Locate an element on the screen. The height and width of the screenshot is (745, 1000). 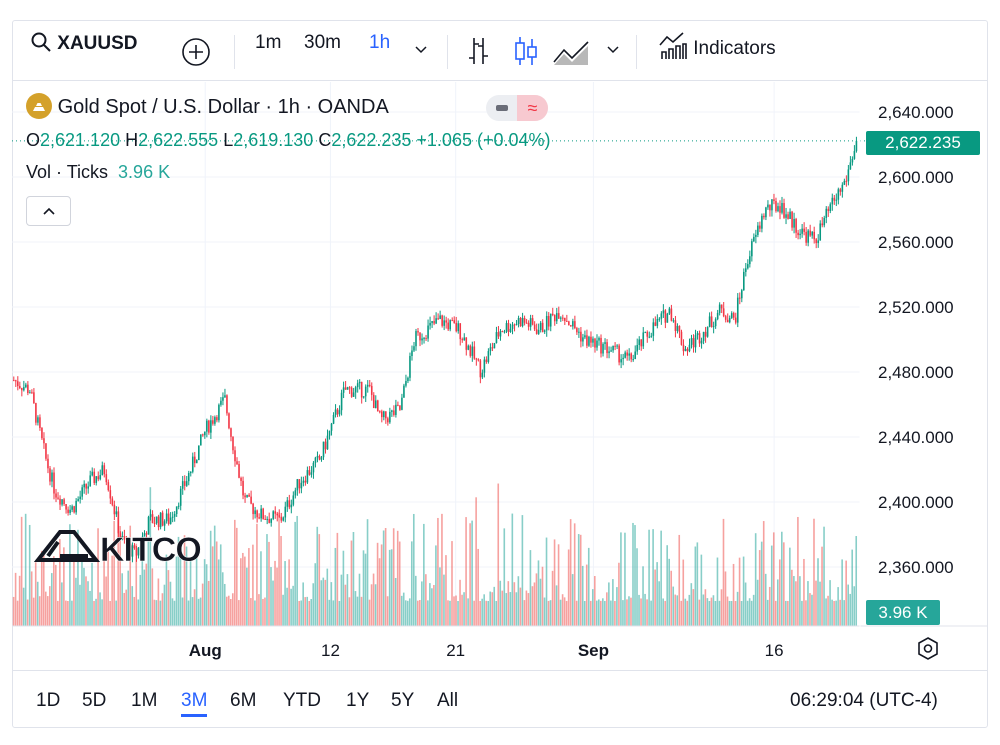
area-style-icon is located at coordinates (571, 52).